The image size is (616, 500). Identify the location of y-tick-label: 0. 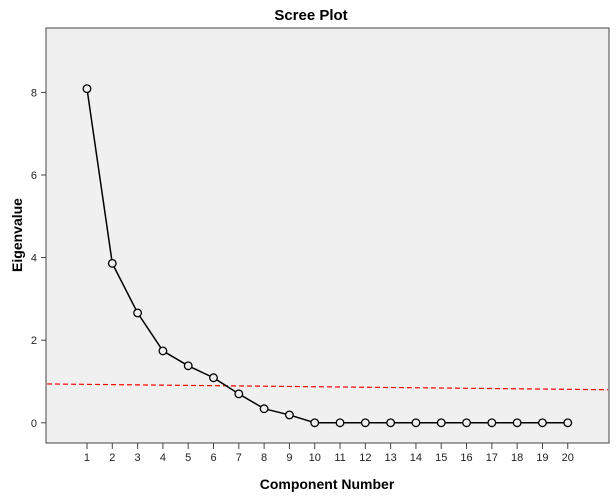
(34, 424).